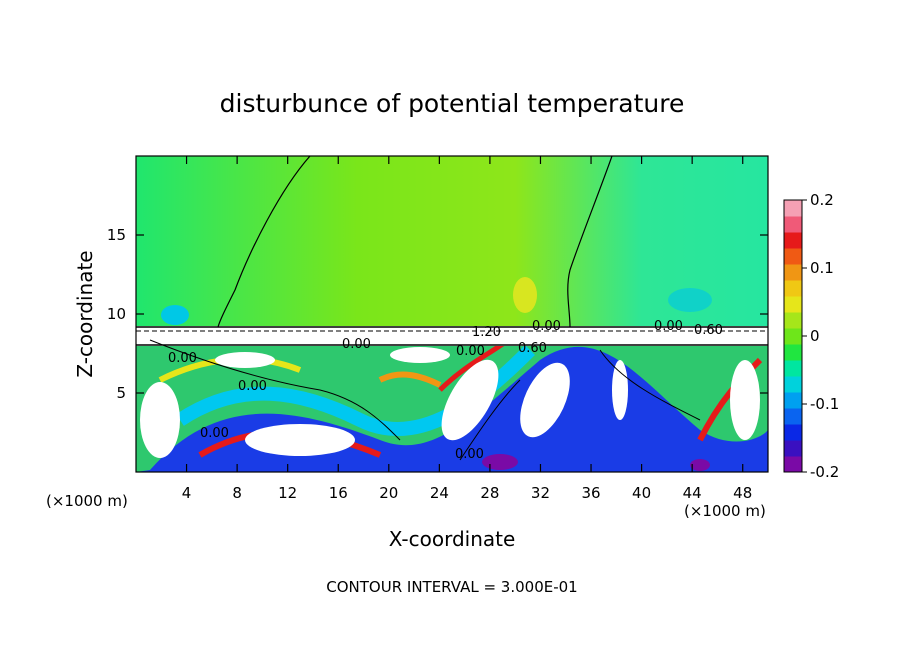  I want to click on colorbar-ticks: 0.2 0.1 0 -0.1 -0.2, so click(820, 336).